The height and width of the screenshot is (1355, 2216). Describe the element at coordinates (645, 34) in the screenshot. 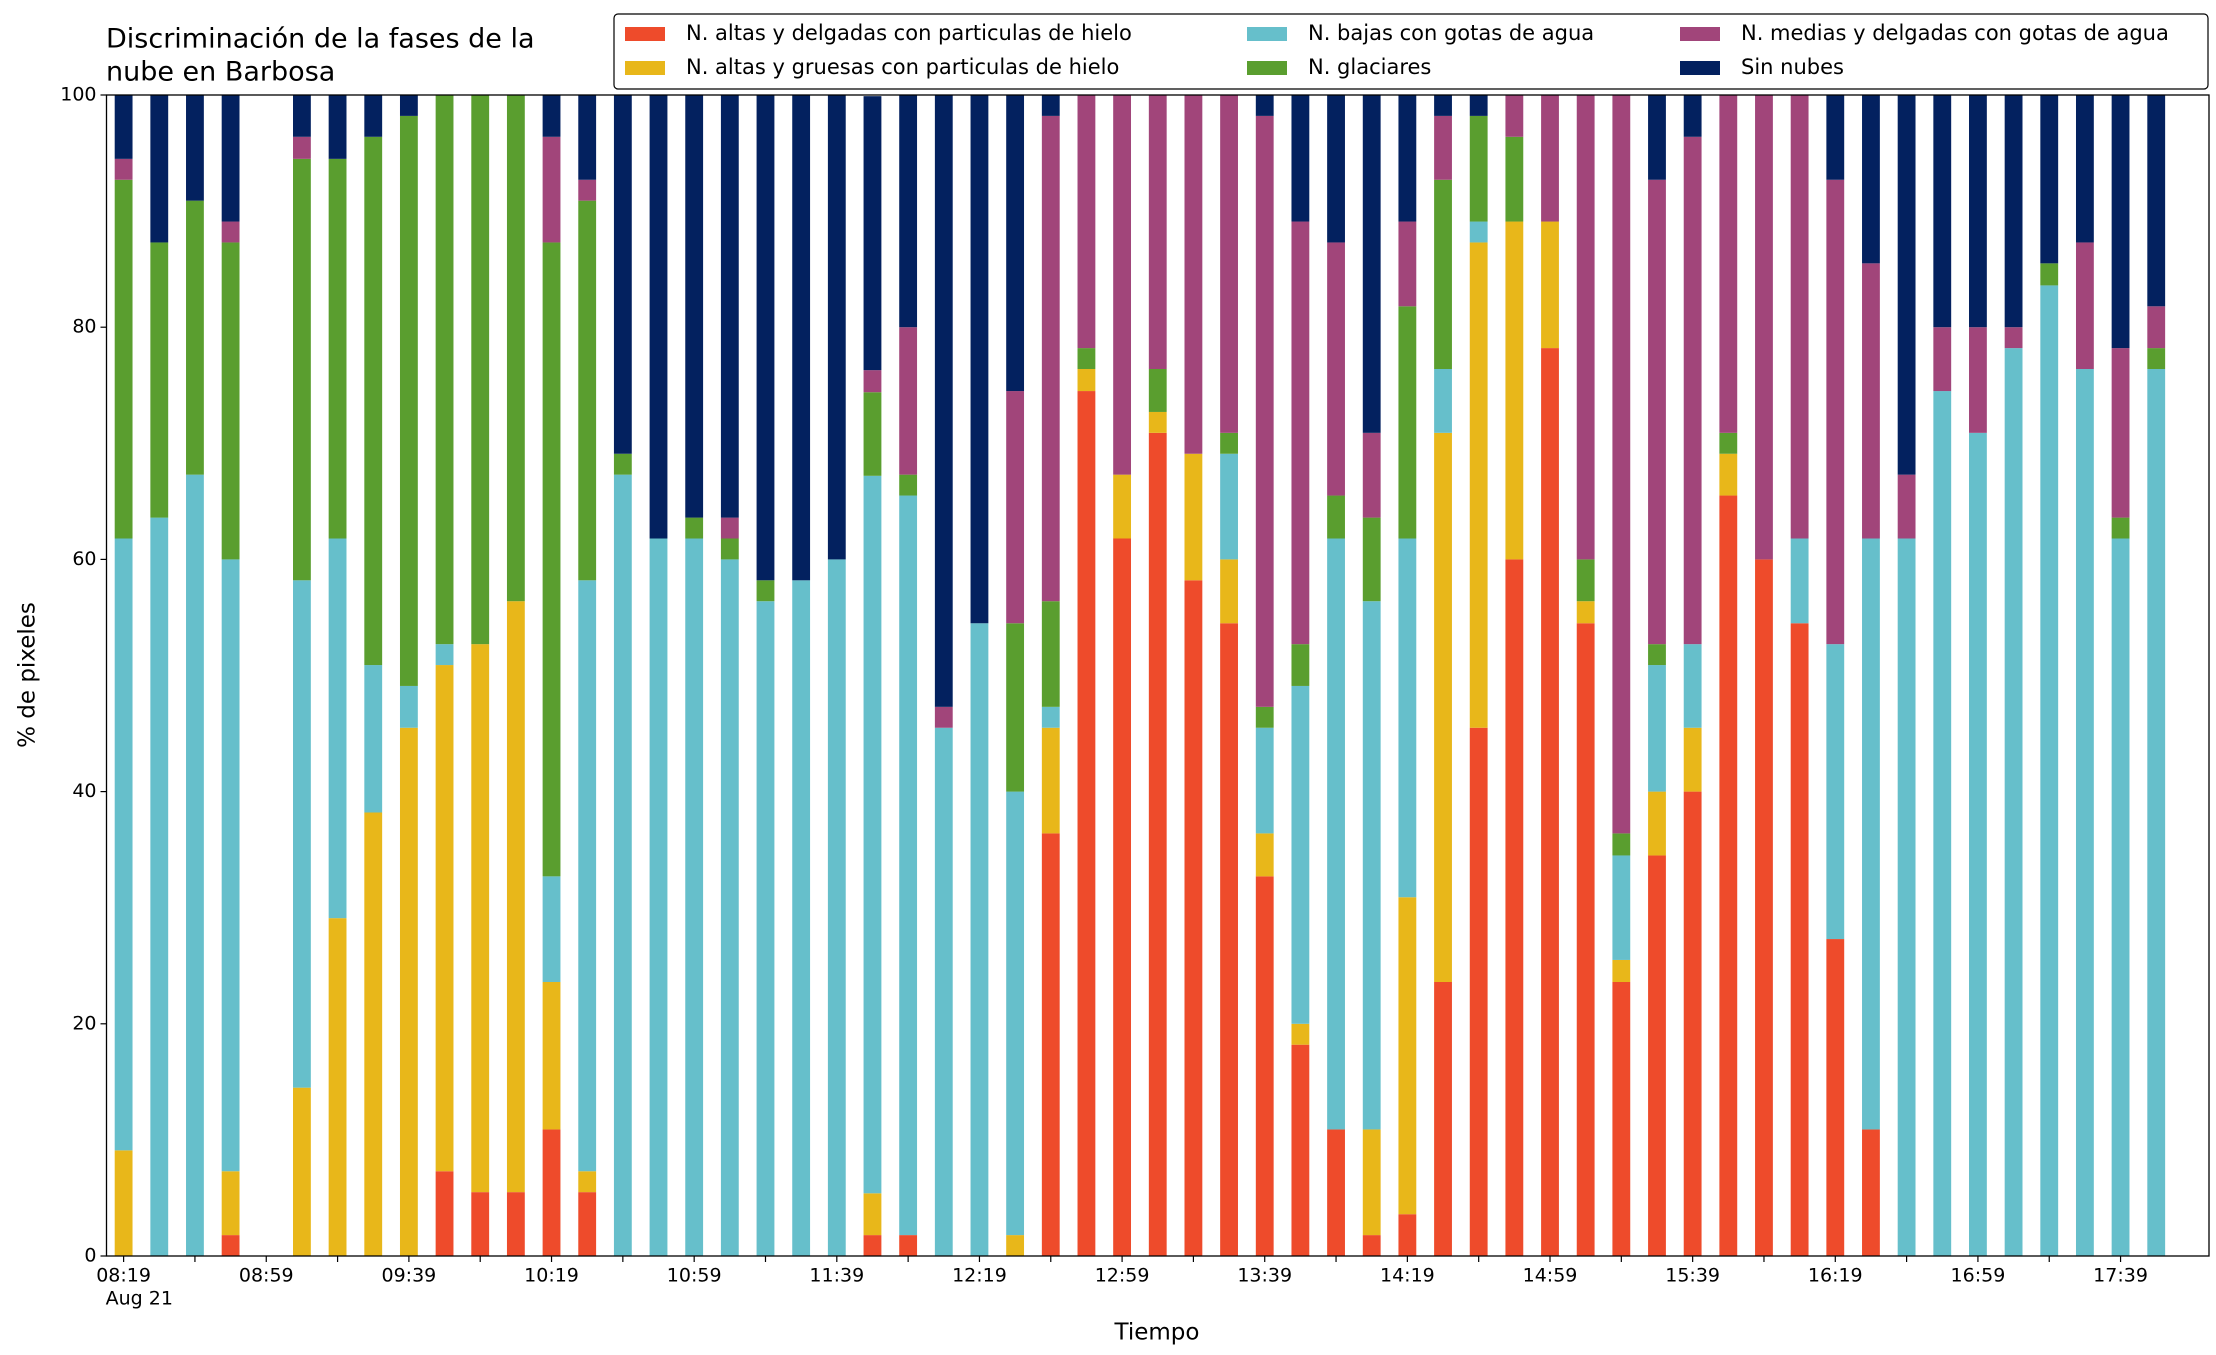

I see `legend-swatch` at that location.